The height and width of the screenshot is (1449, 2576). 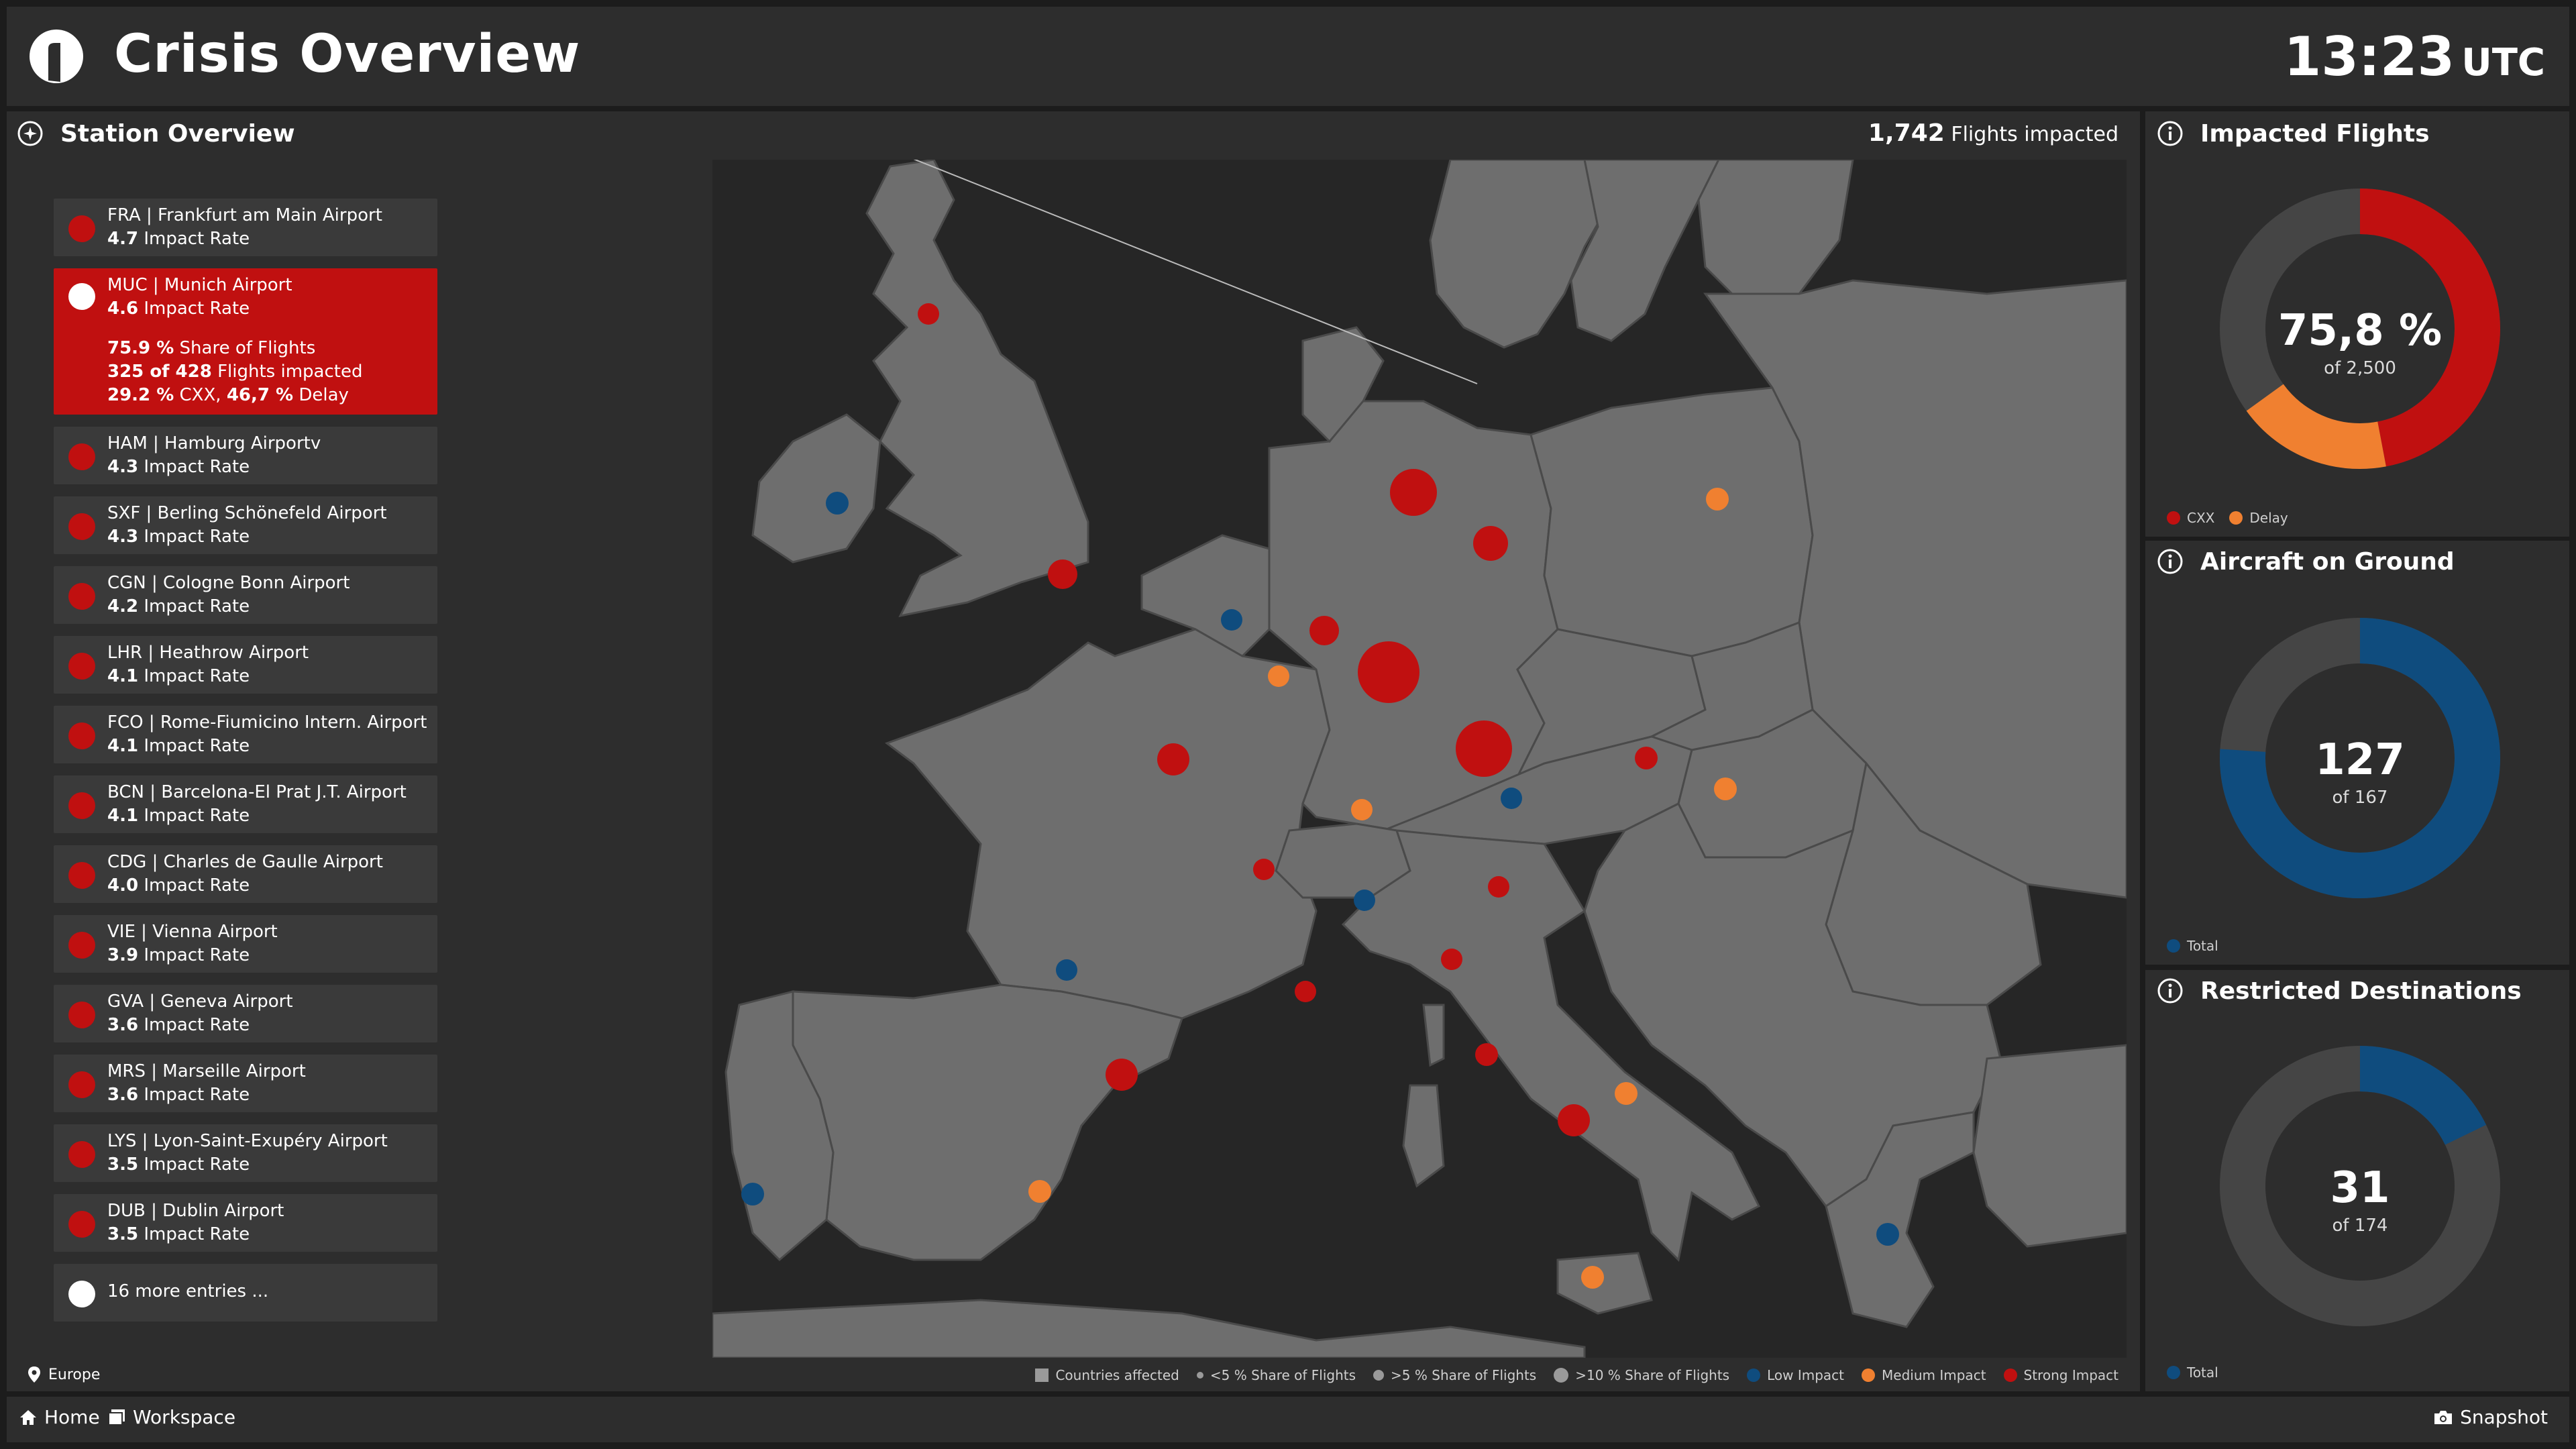 What do you see at coordinates (1906, 133) in the screenshot?
I see `flights-impacted-count: 1,742` at bounding box center [1906, 133].